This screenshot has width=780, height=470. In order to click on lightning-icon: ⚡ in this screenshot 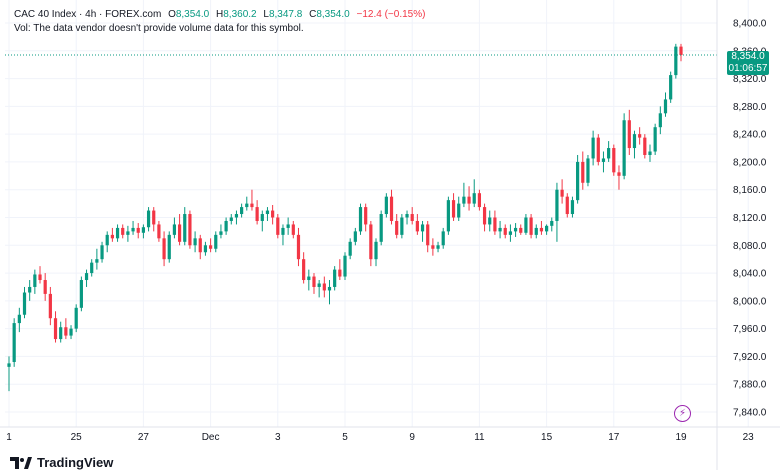, I will do `click(682, 413)`.